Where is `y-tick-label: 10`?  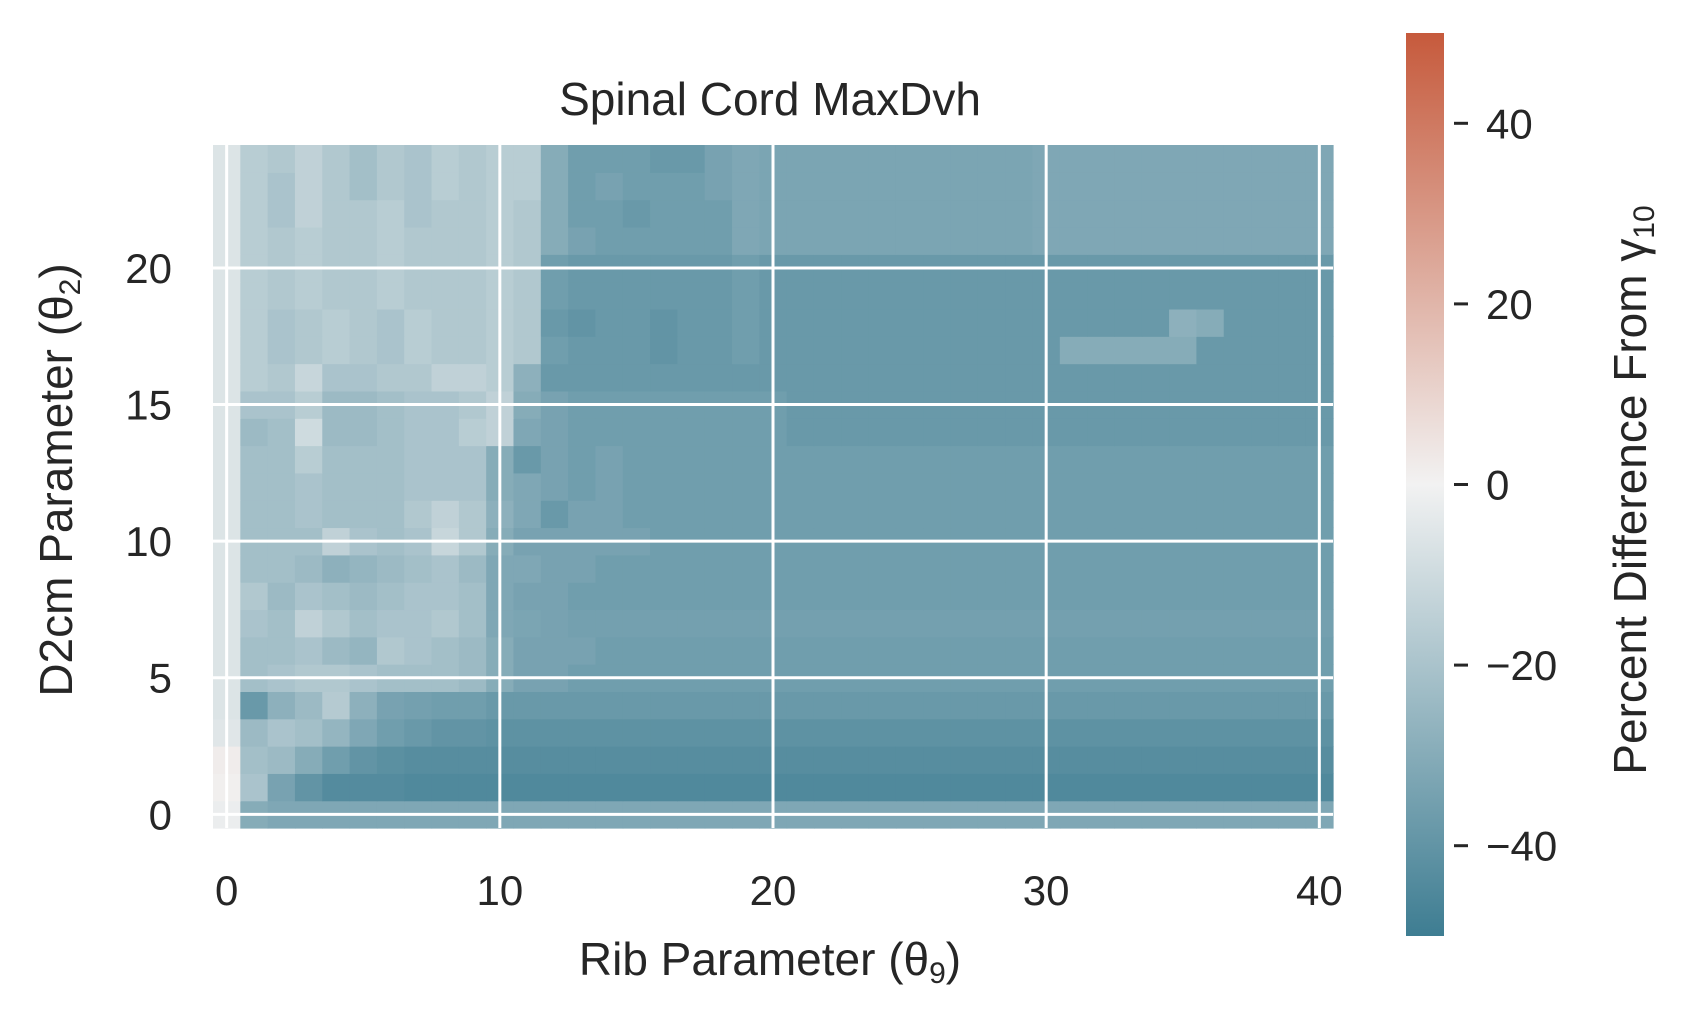 y-tick-label: 10 is located at coordinates (148, 541).